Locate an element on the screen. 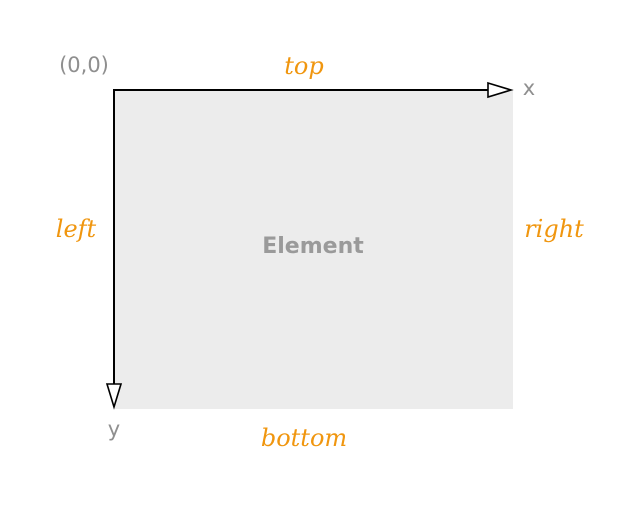  edge-label-top: top is located at coordinates (303, 66).